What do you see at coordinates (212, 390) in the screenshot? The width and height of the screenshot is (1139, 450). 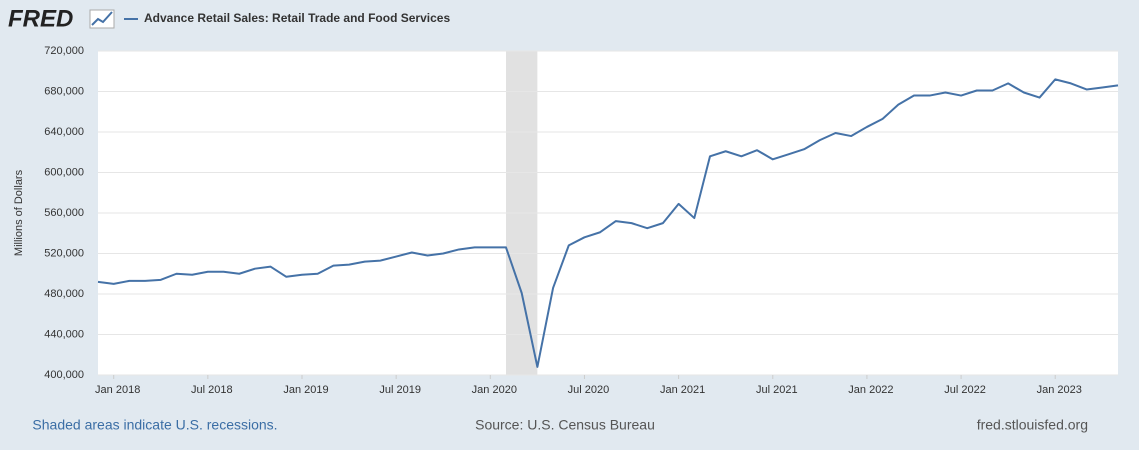 I see `x-tick-label: Jul 2018` at bounding box center [212, 390].